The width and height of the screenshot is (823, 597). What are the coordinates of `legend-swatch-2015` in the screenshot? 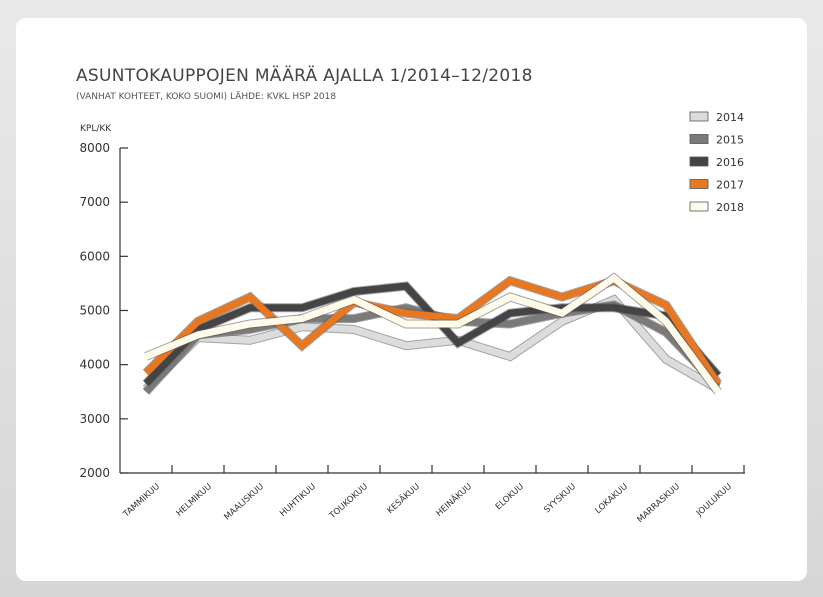 It's located at (699, 139).